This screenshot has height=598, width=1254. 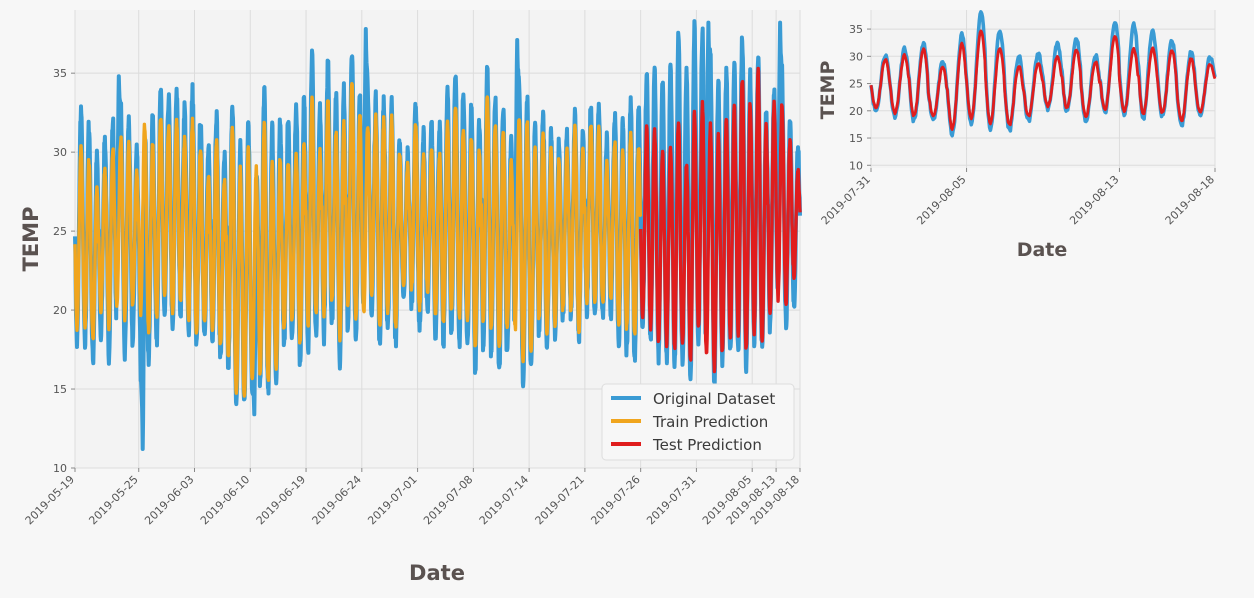 I want to click on series-test-prediction, so click(x=720, y=220).